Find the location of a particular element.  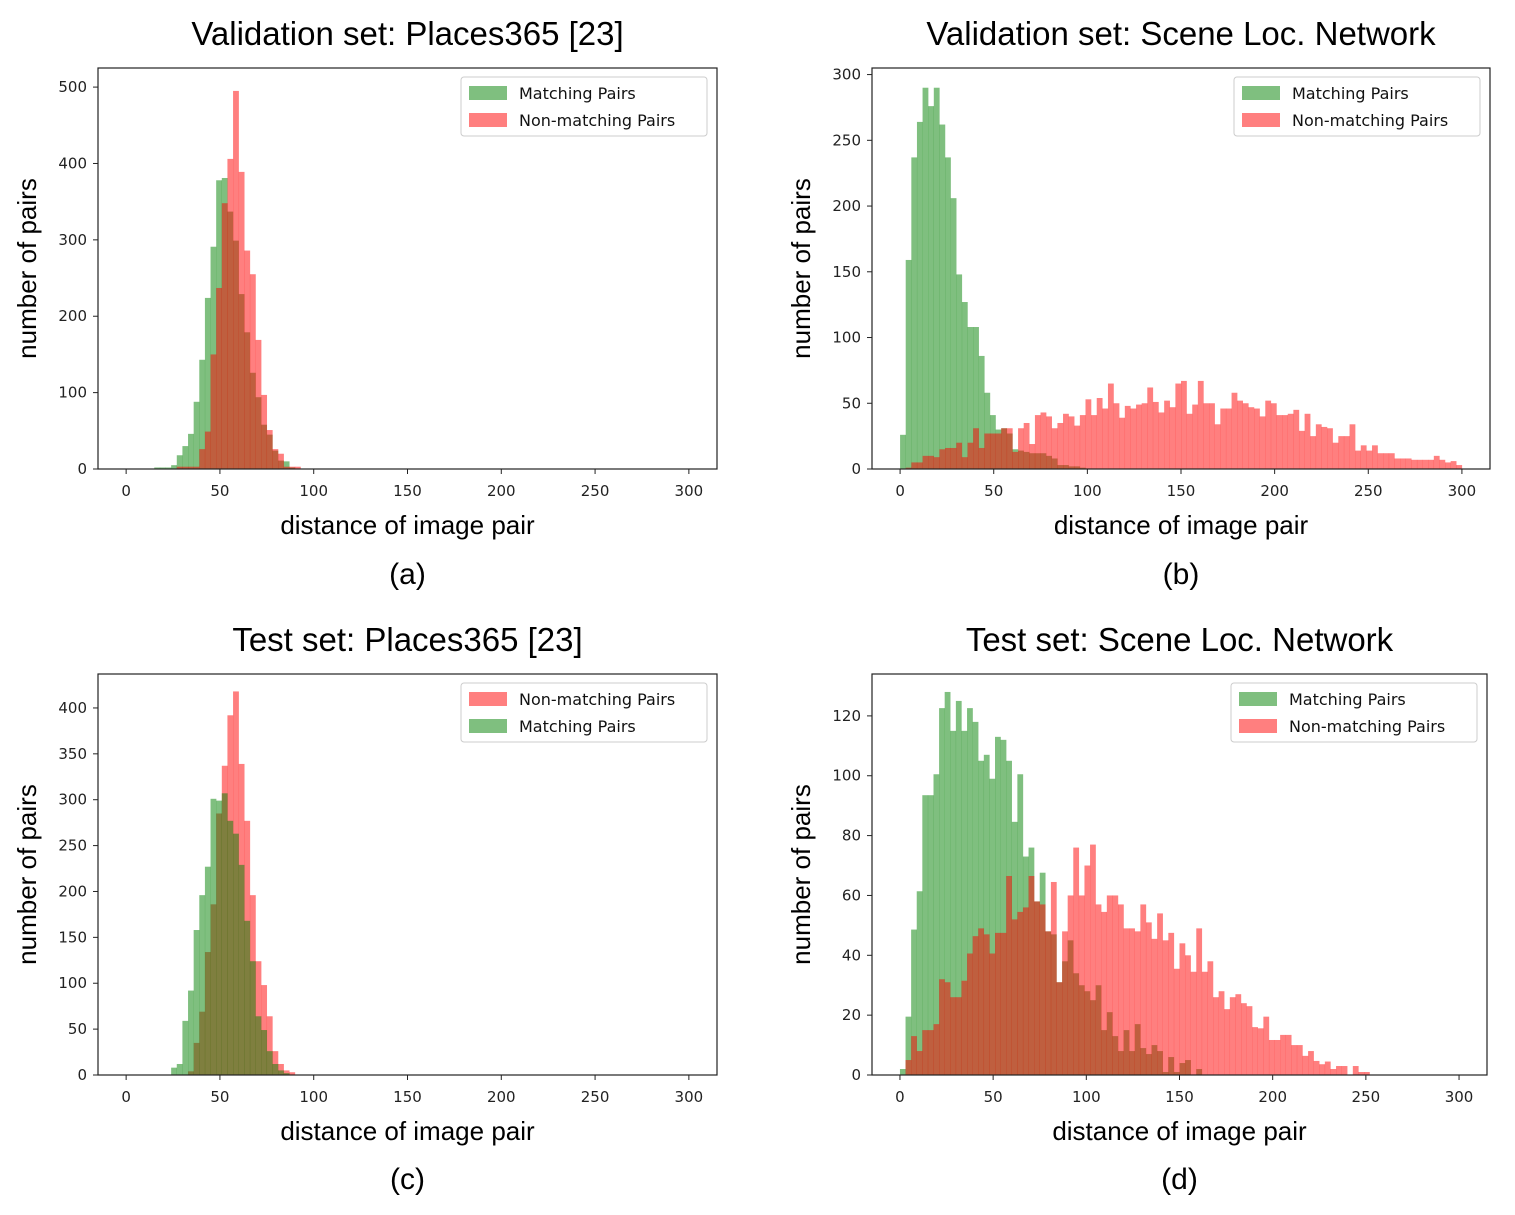

legend-swatch is located at coordinates (1261, 93).